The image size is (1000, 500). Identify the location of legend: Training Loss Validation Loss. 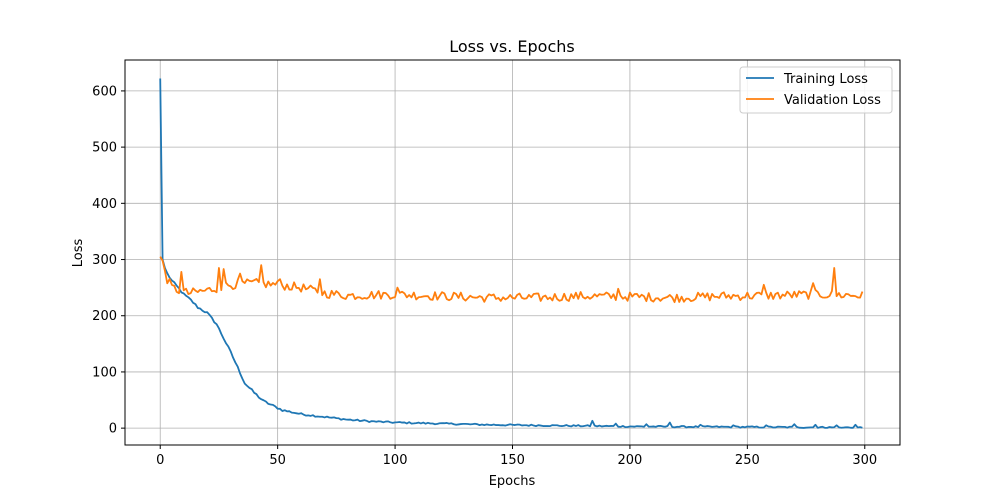
(816, 90).